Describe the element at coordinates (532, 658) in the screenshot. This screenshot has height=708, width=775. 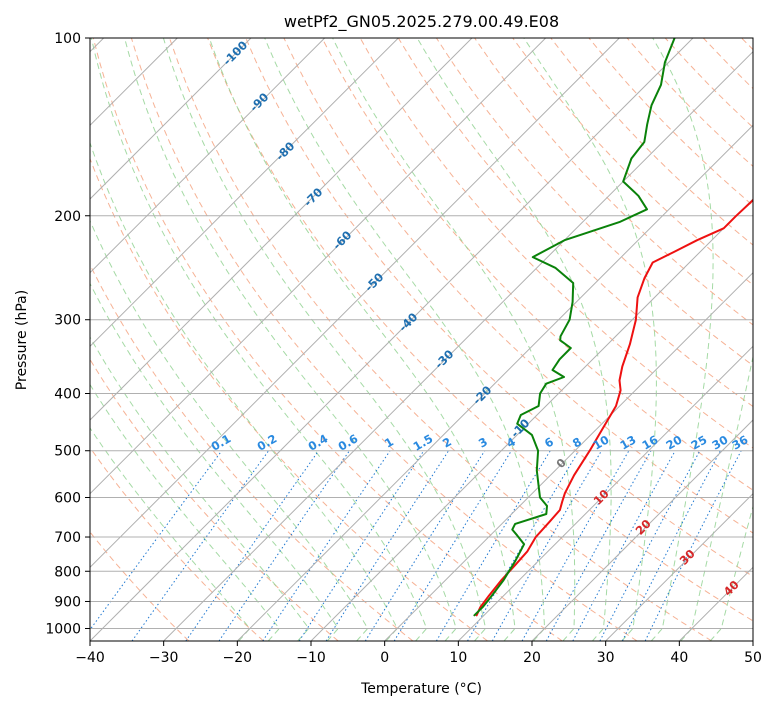
I see `x-tick-label: 20` at that location.